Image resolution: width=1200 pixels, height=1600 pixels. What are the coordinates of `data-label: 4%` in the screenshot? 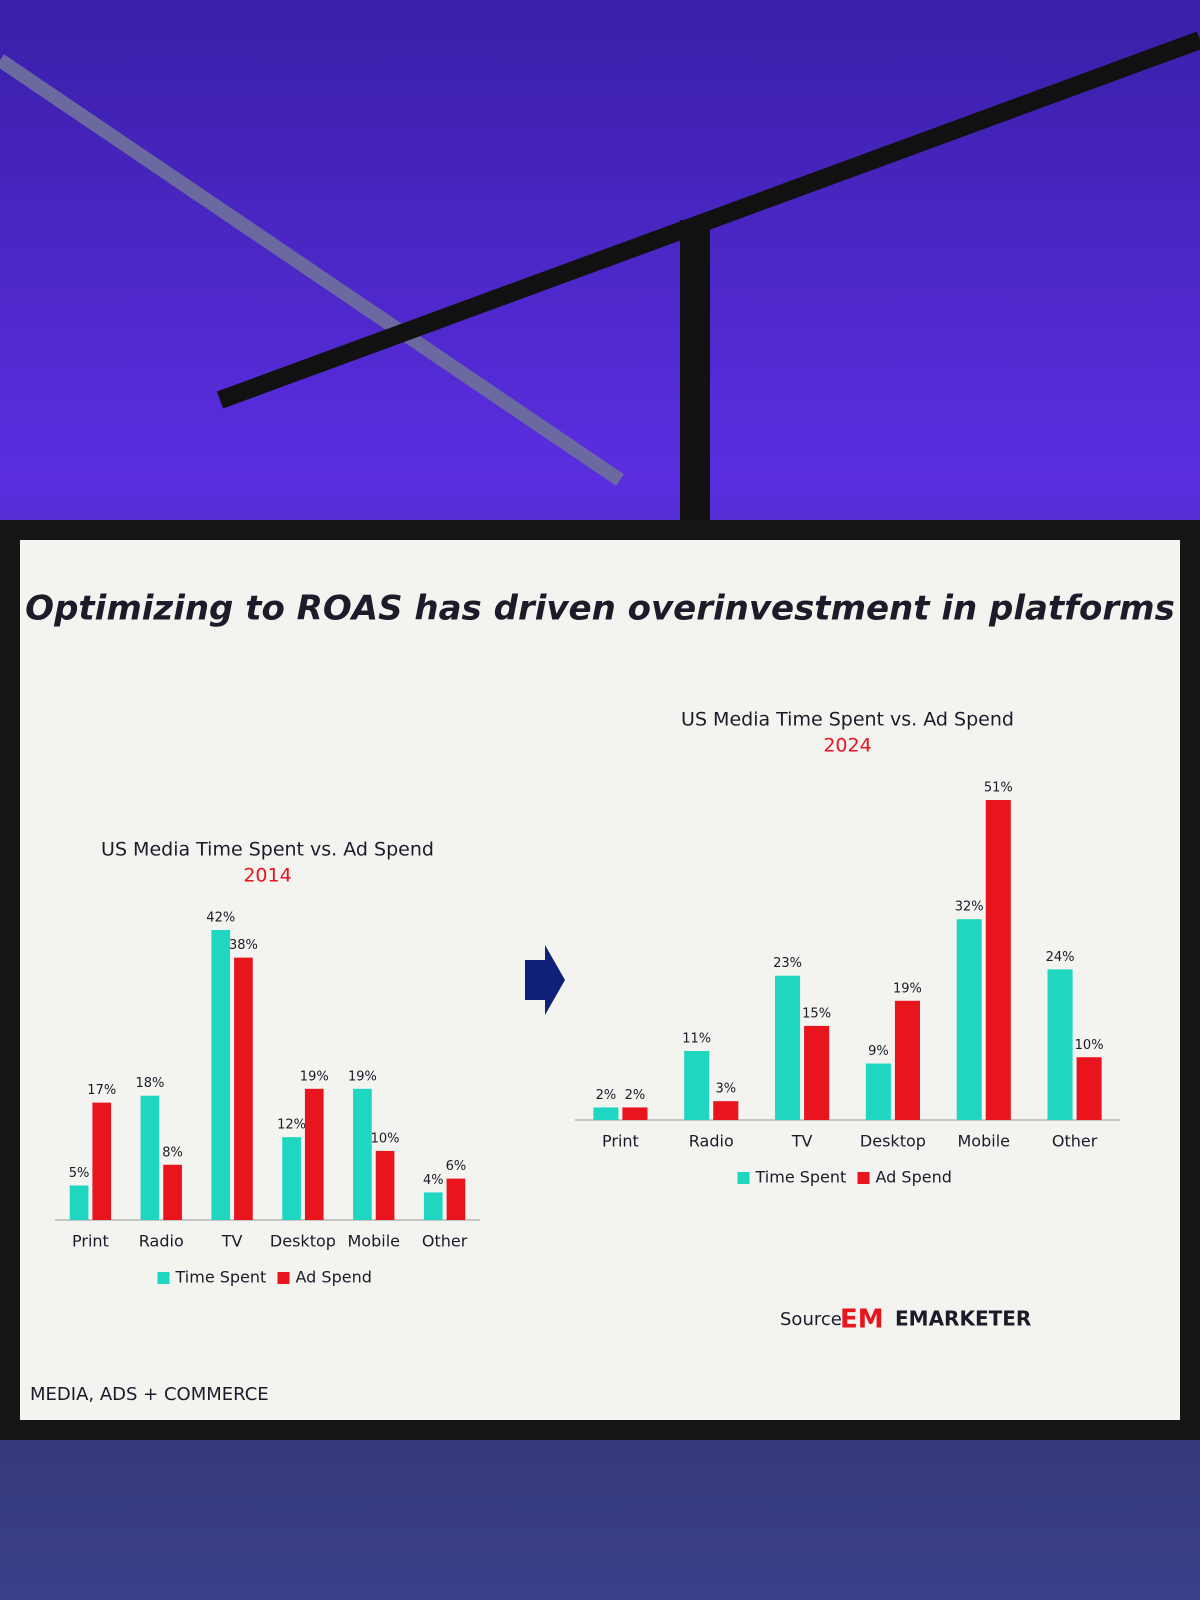 It's located at (433, 1180).